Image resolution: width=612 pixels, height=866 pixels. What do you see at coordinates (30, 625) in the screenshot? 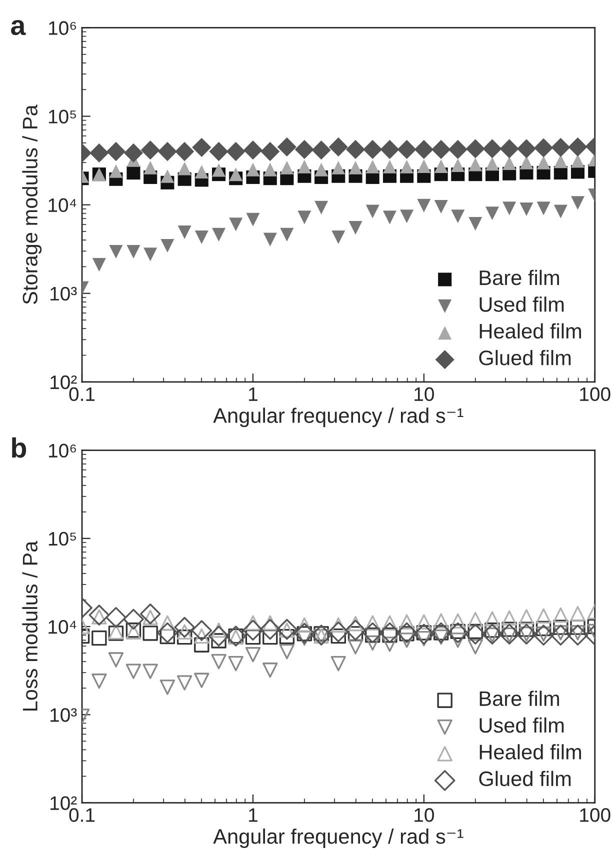
I see `y-axis-title: Loss modulus / Pa` at bounding box center [30, 625].